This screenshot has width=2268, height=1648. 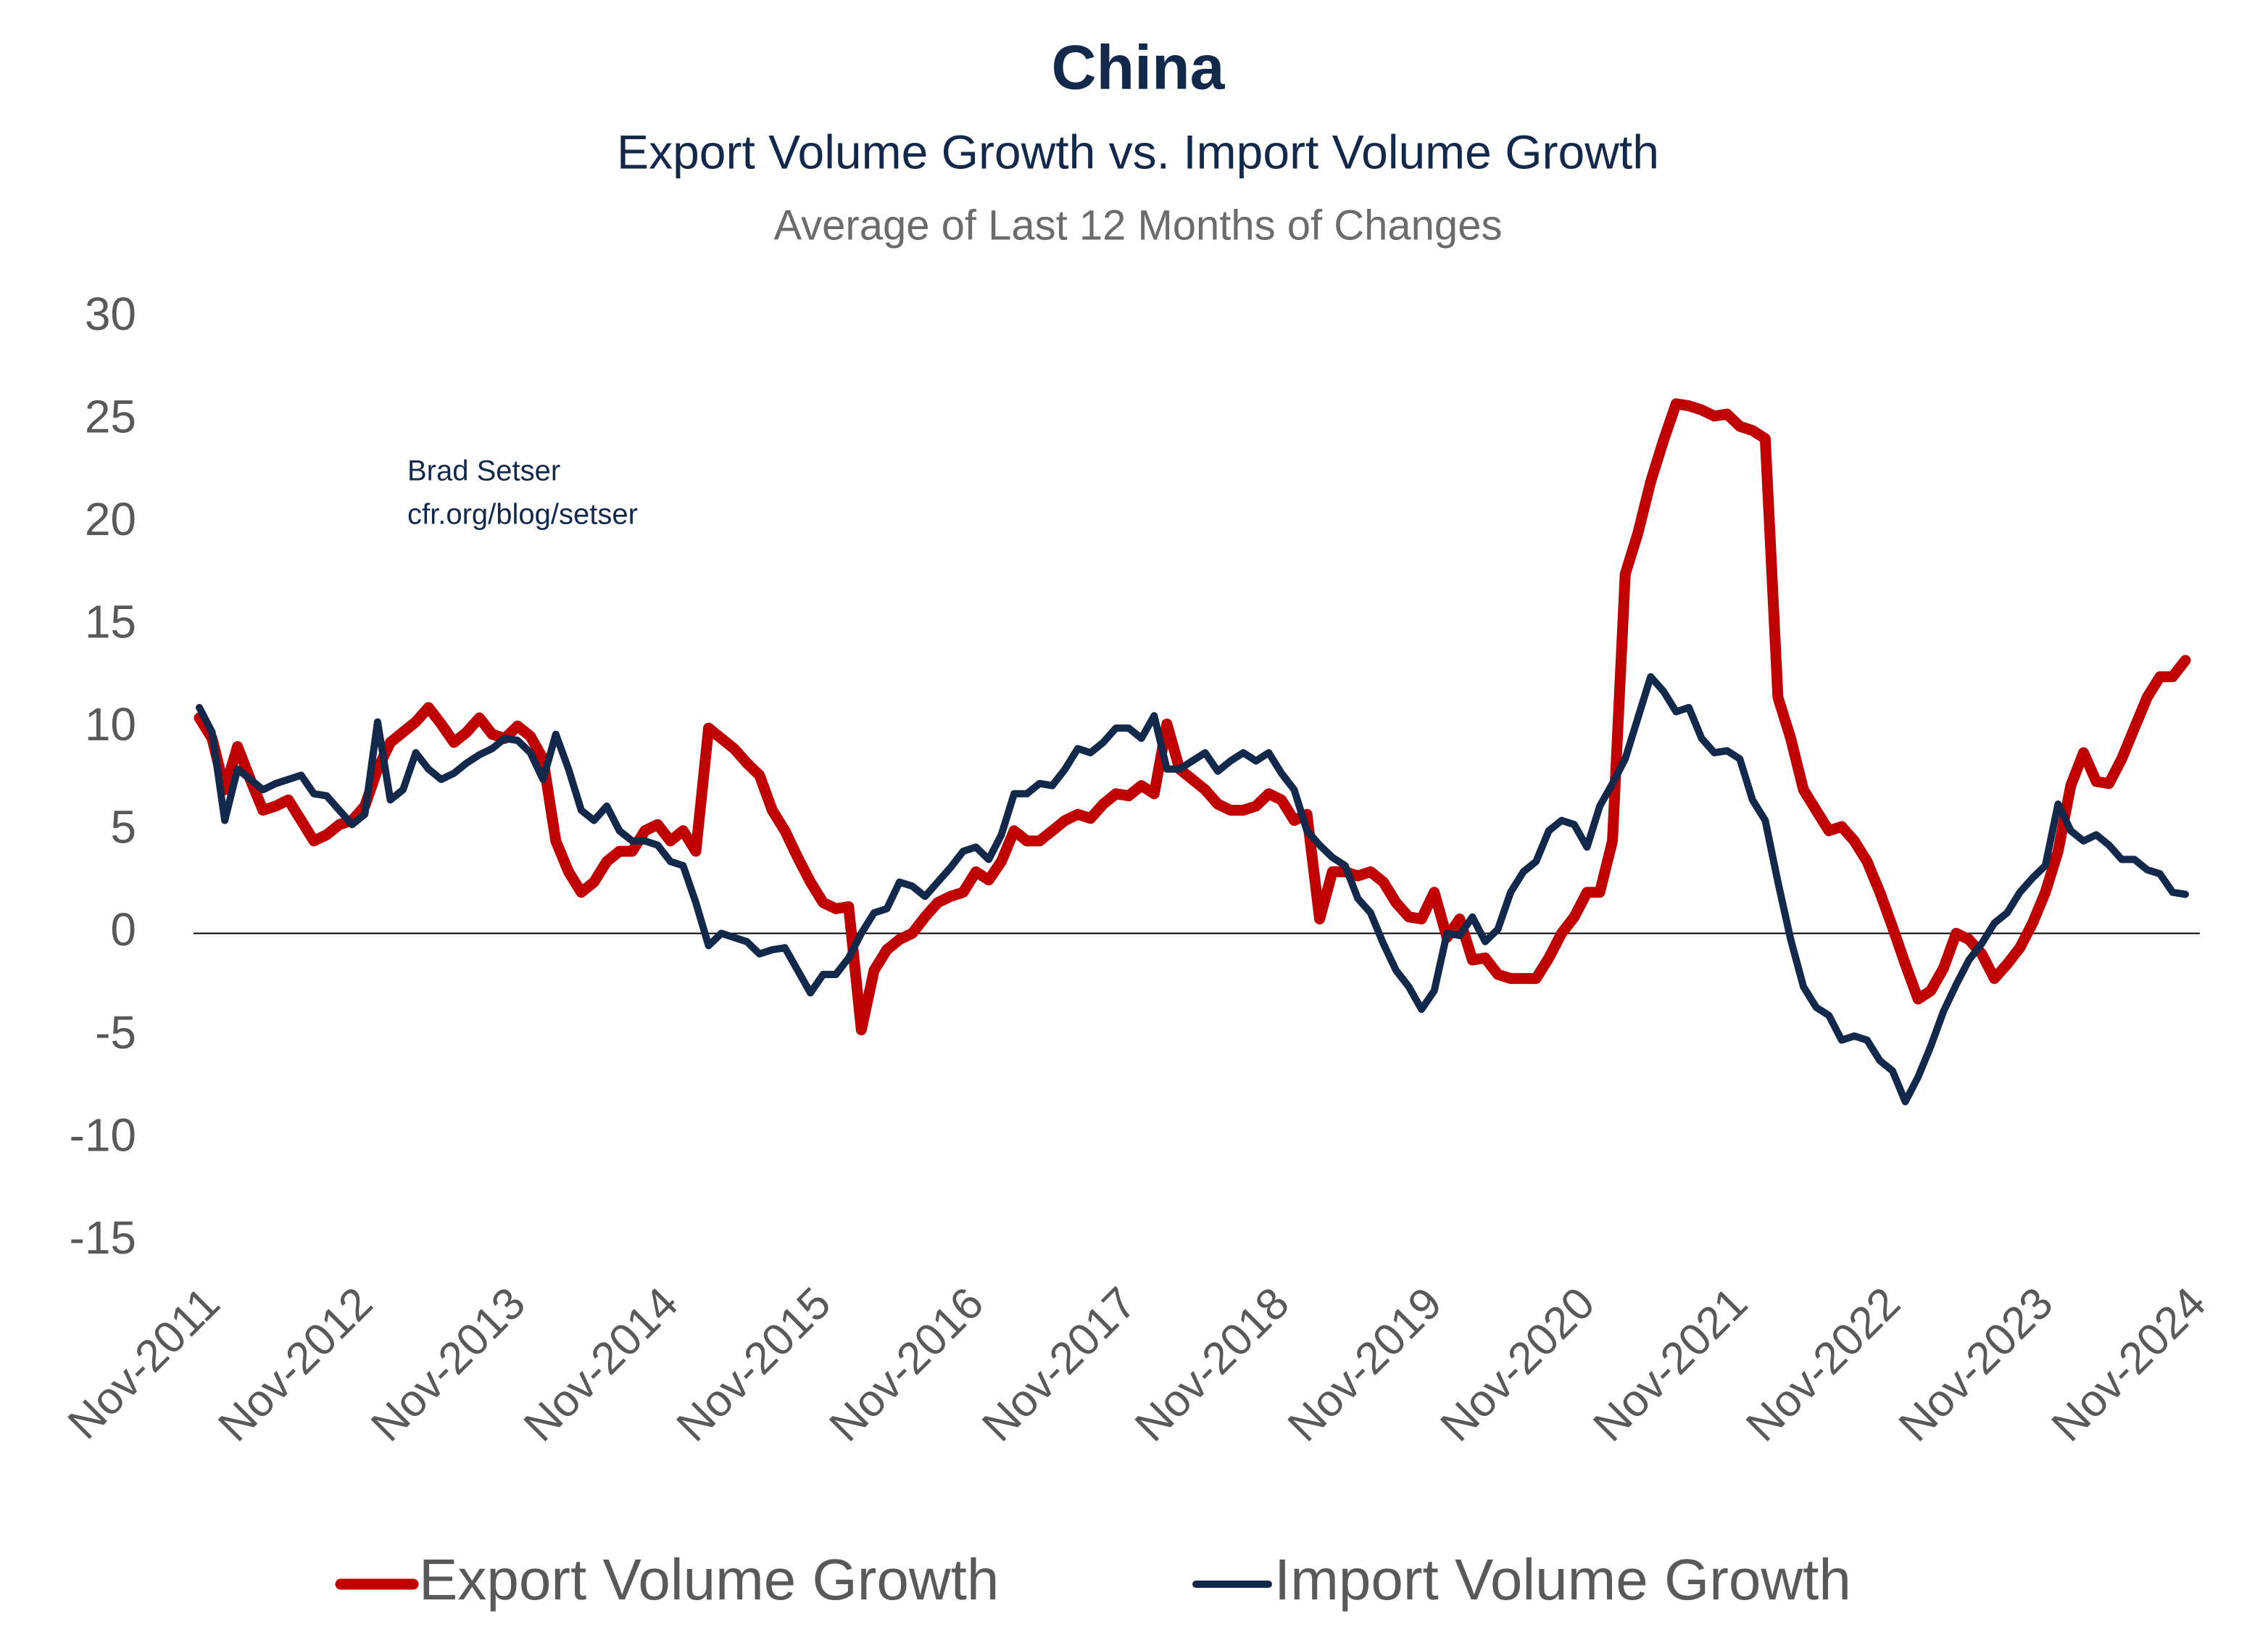 I want to click on y-tick-label: -15, so click(x=103, y=1238).